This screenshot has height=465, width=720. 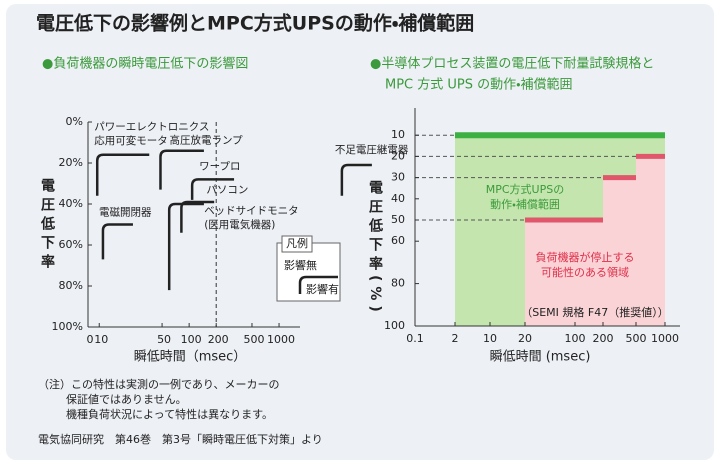 What do you see at coordinates (130, 140) in the screenshot?
I see `curve-label: 応用可変モータ` at bounding box center [130, 140].